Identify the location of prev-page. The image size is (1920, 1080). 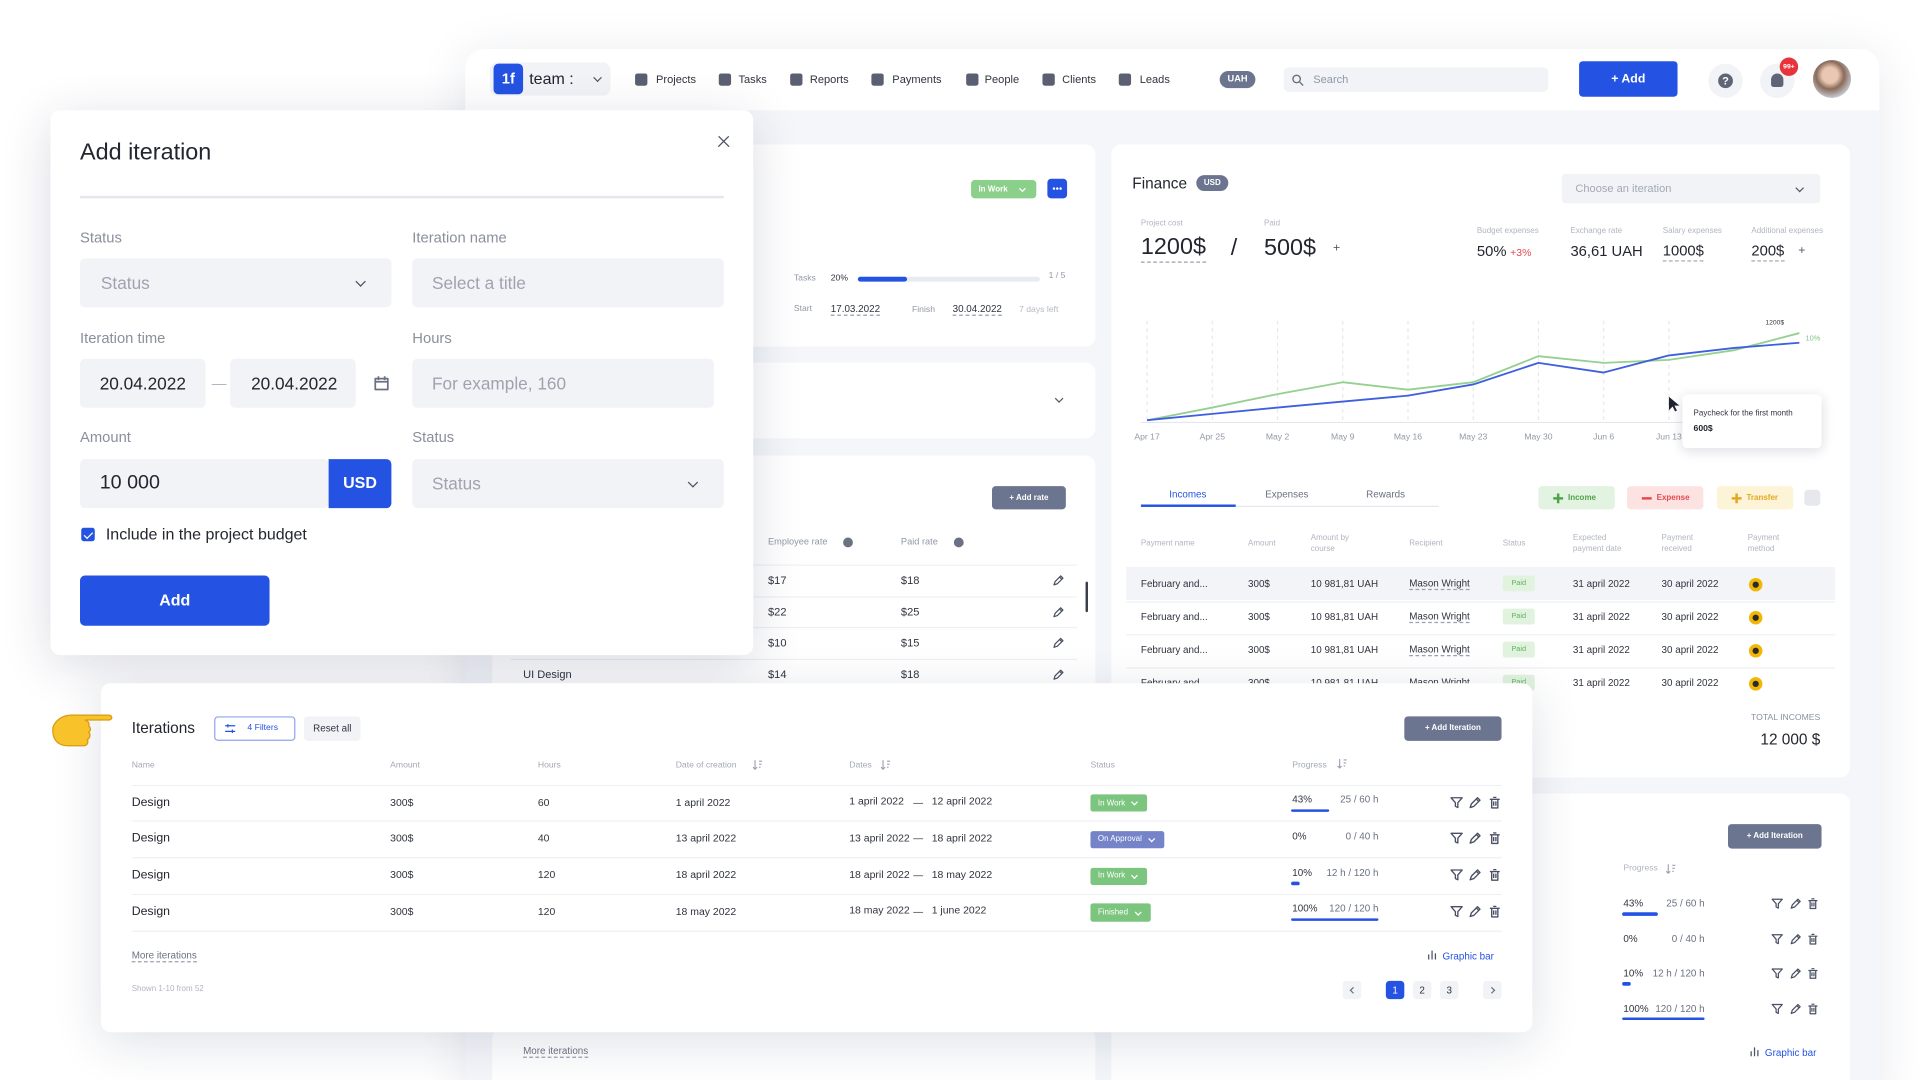
(1352, 990).